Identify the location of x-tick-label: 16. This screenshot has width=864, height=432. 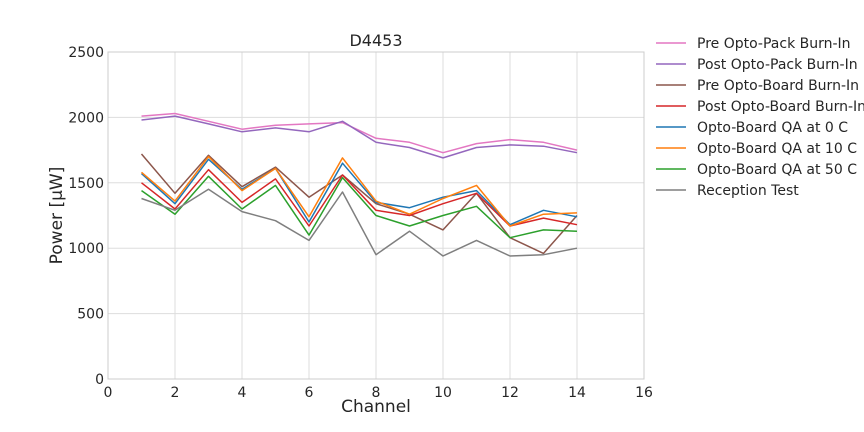
(644, 393).